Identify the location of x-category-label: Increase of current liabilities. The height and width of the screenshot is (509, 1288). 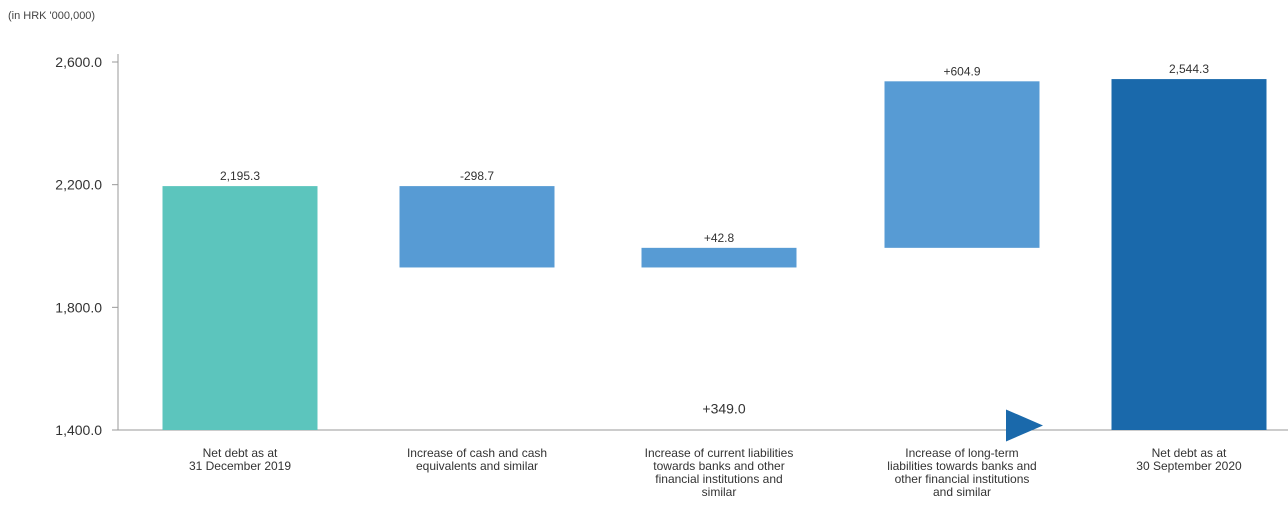
(719, 453).